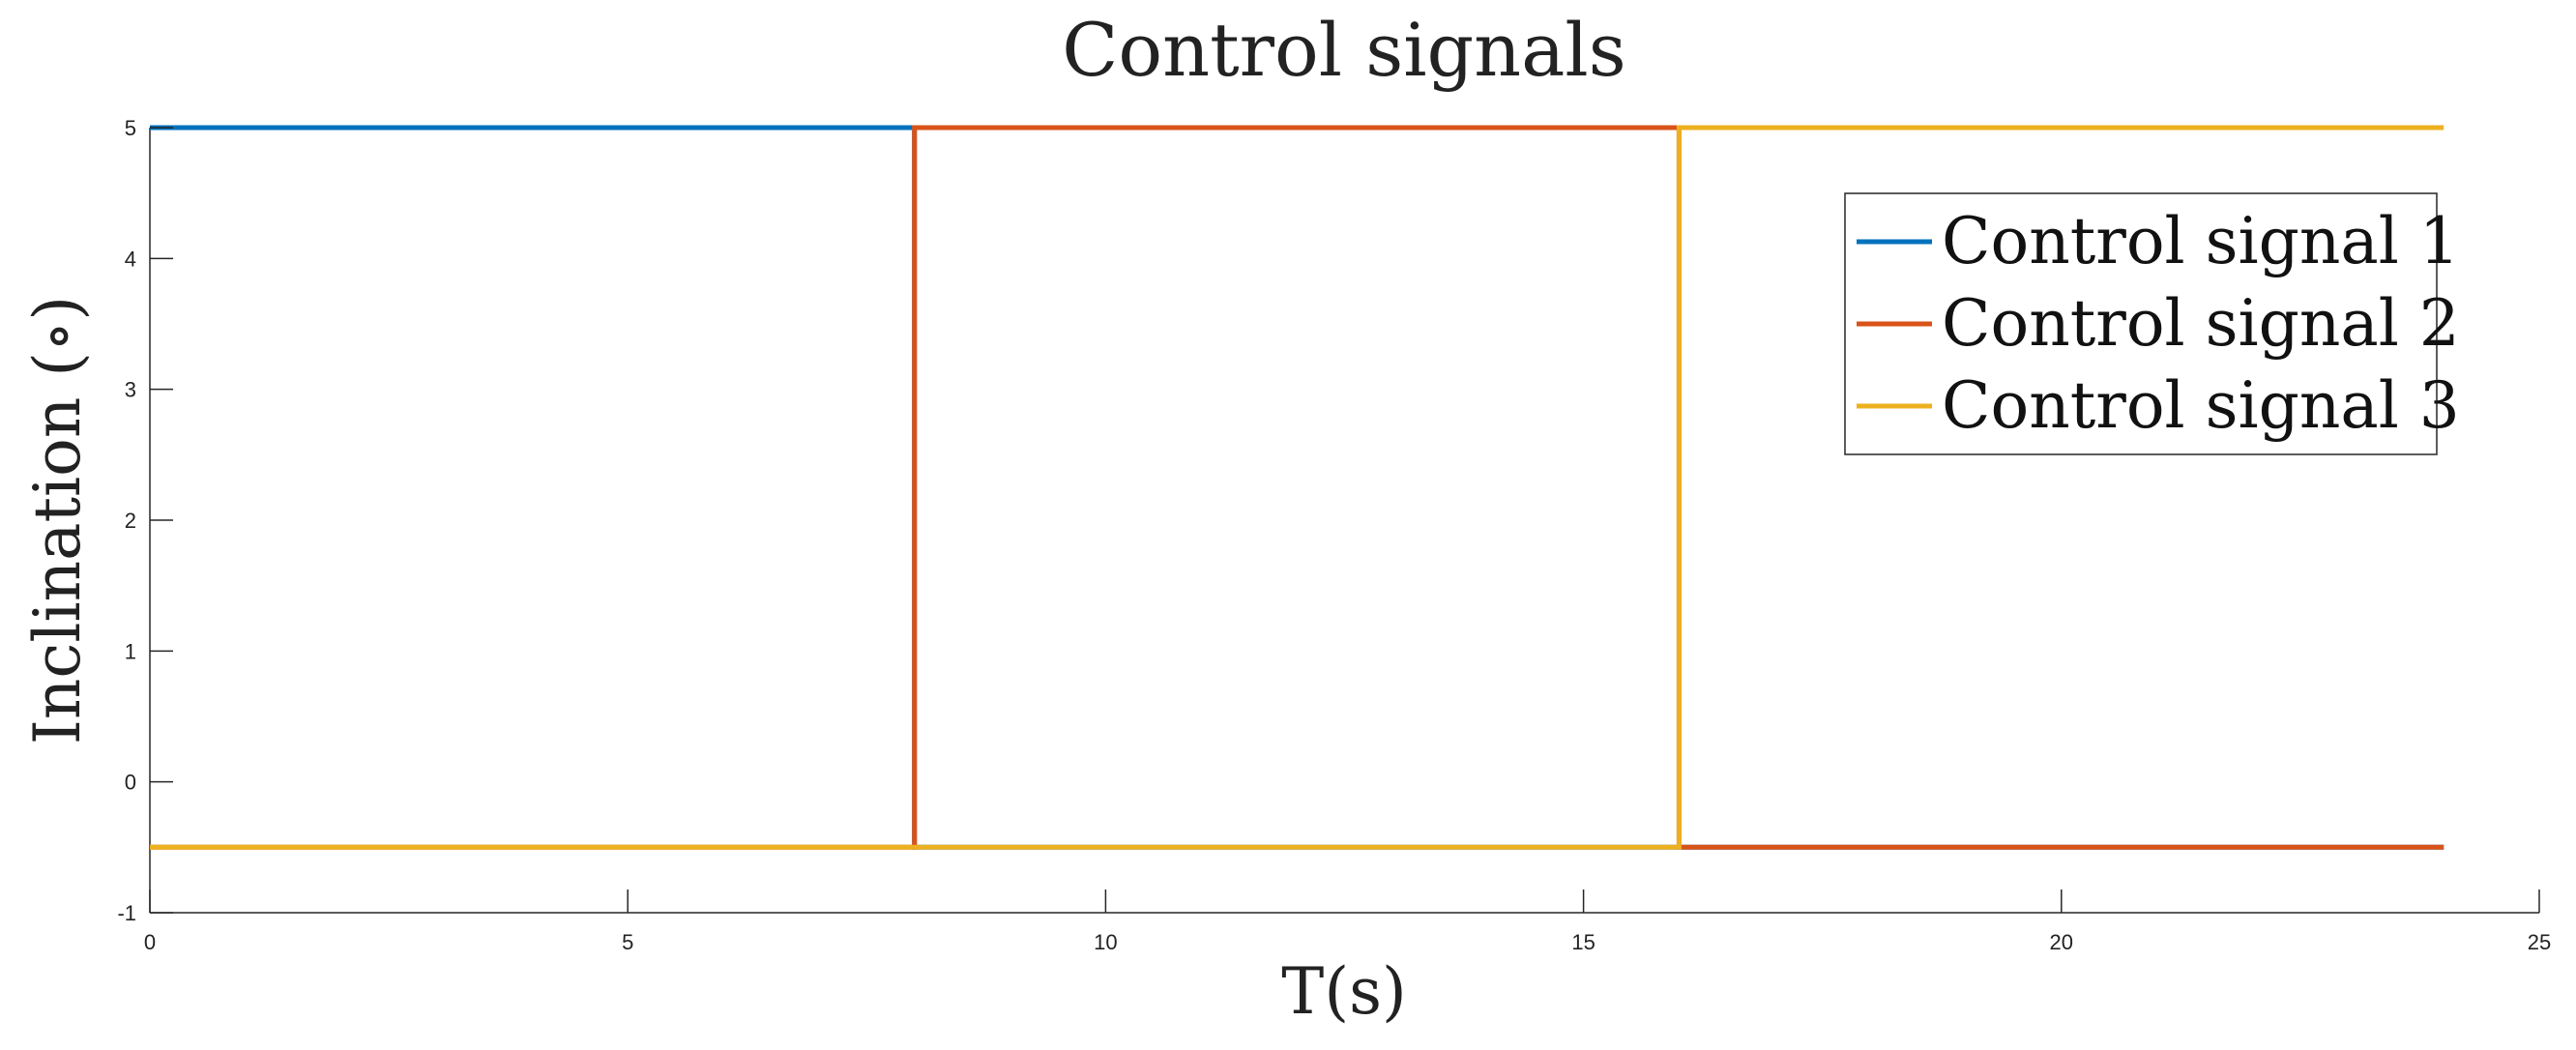 The image size is (2576, 1050). What do you see at coordinates (1347, 922) in the screenshot?
I see `x-axis-ticks: 0 5 10 15 20 25` at bounding box center [1347, 922].